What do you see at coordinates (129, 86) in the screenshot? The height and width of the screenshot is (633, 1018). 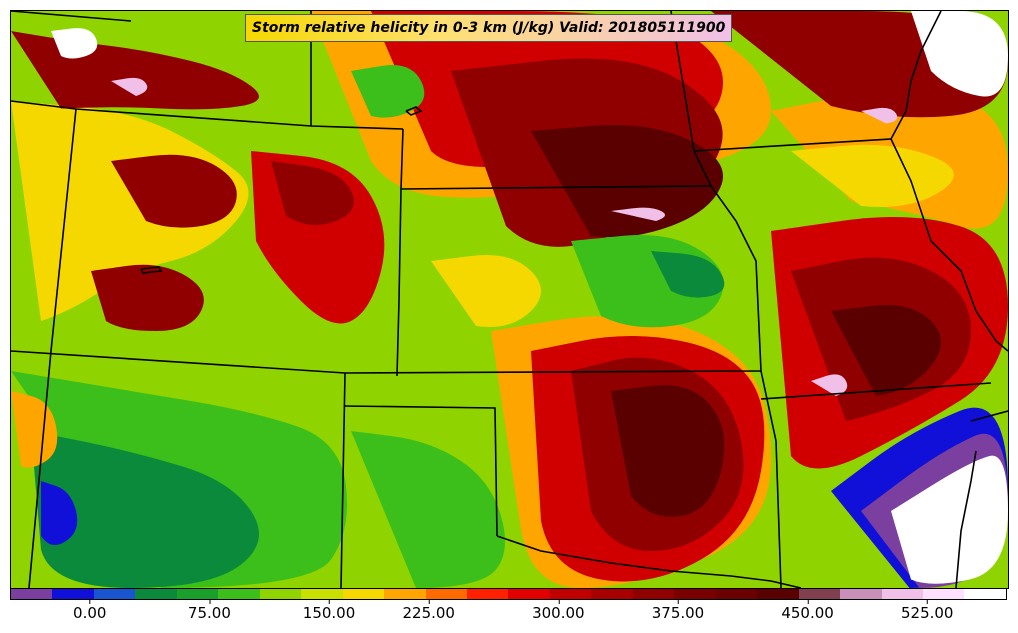 I see `field-pink-nw` at bounding box center [129, 86].